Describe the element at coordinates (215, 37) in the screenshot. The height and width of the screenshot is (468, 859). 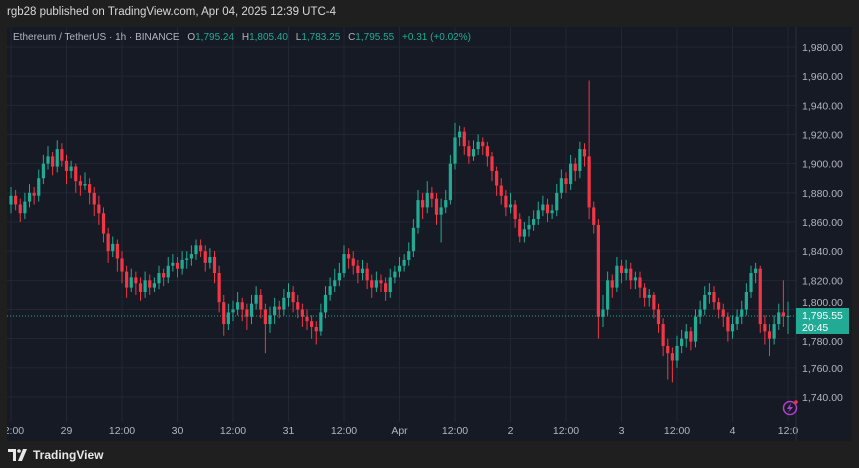
I see `open-value: 1,795.24` at that location.